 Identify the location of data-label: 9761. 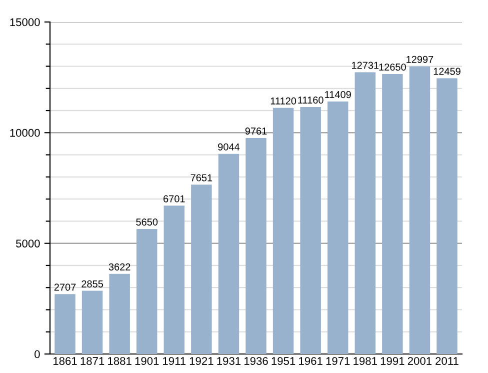
(256, 131).